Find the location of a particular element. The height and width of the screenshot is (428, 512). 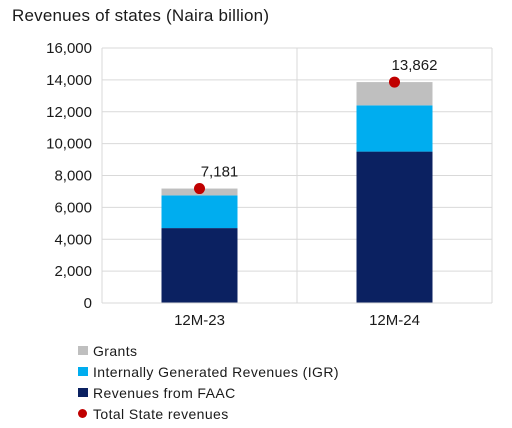

legend-label-total: Total State revenues is located at coordinates (161, 413).